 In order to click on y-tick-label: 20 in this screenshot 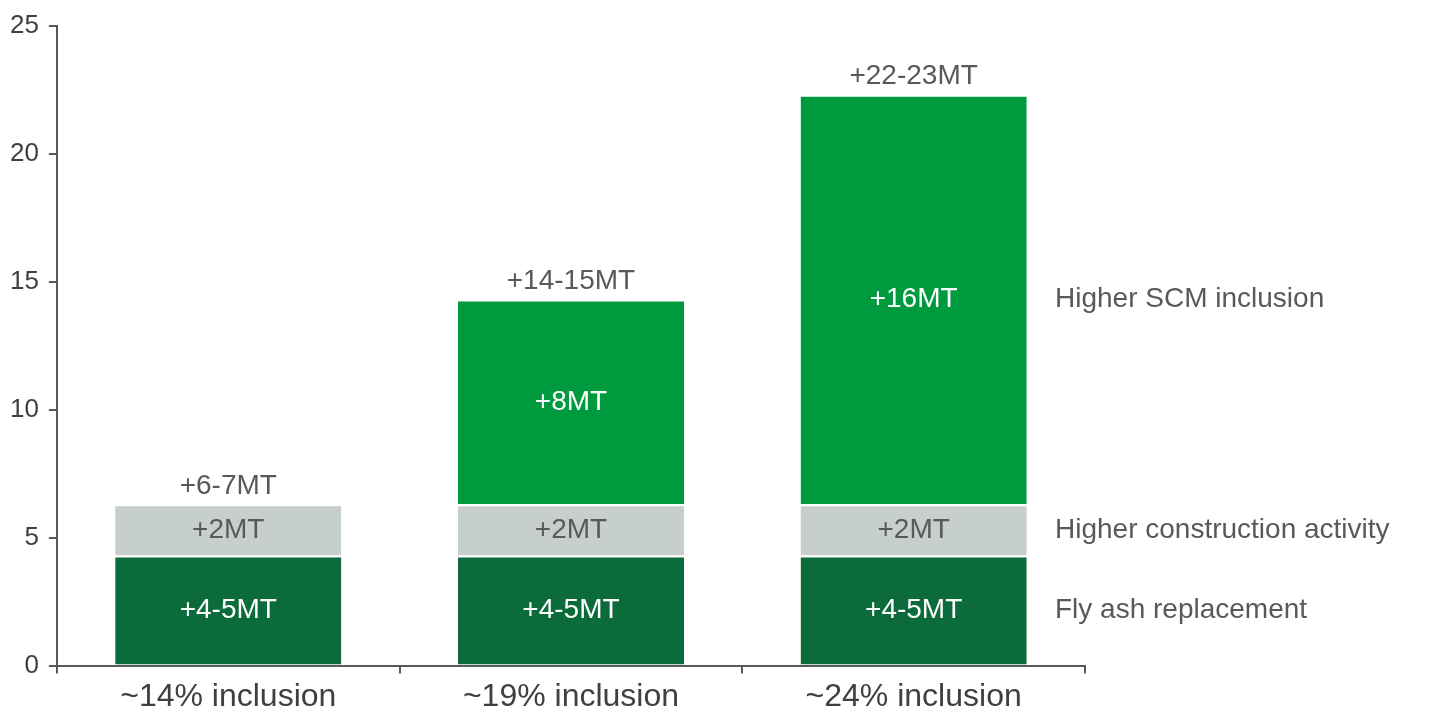, I will do `click(24, 151)`.